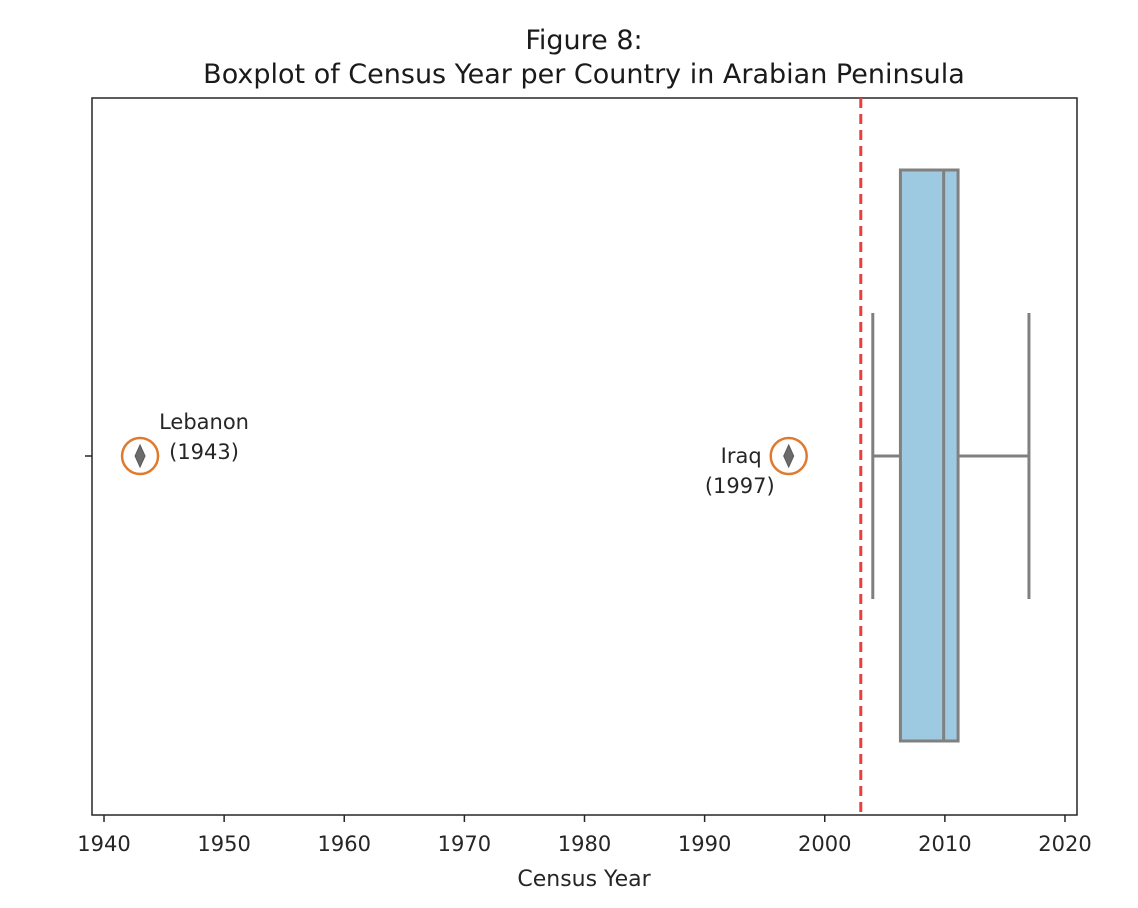  What do you see at coordinates (704, 844) in the screenshot?
I see `x-tick-label: 1990` at bounding box center [704, 844].